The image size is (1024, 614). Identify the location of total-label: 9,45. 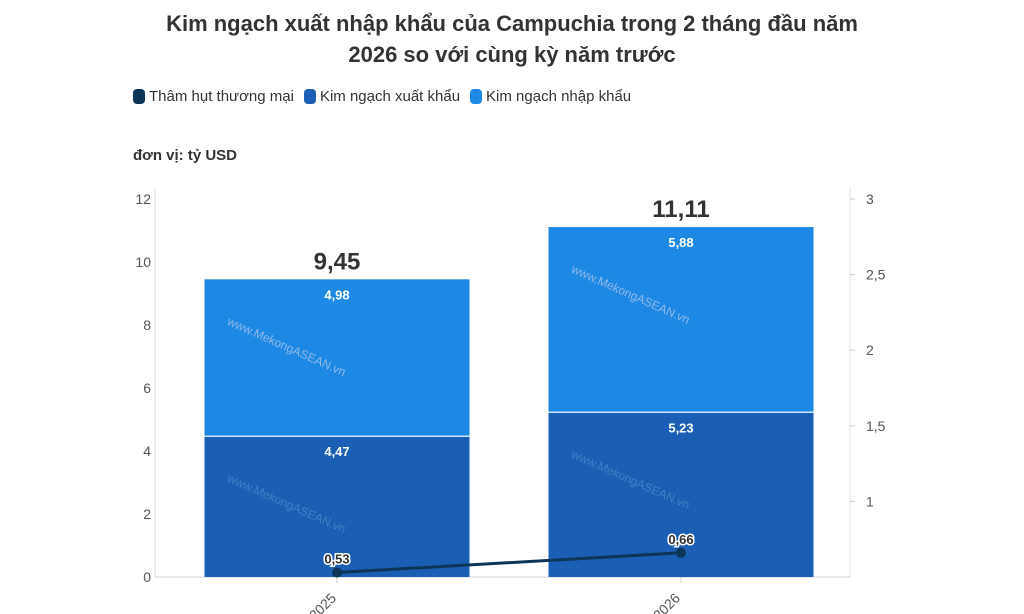
(337, 261).